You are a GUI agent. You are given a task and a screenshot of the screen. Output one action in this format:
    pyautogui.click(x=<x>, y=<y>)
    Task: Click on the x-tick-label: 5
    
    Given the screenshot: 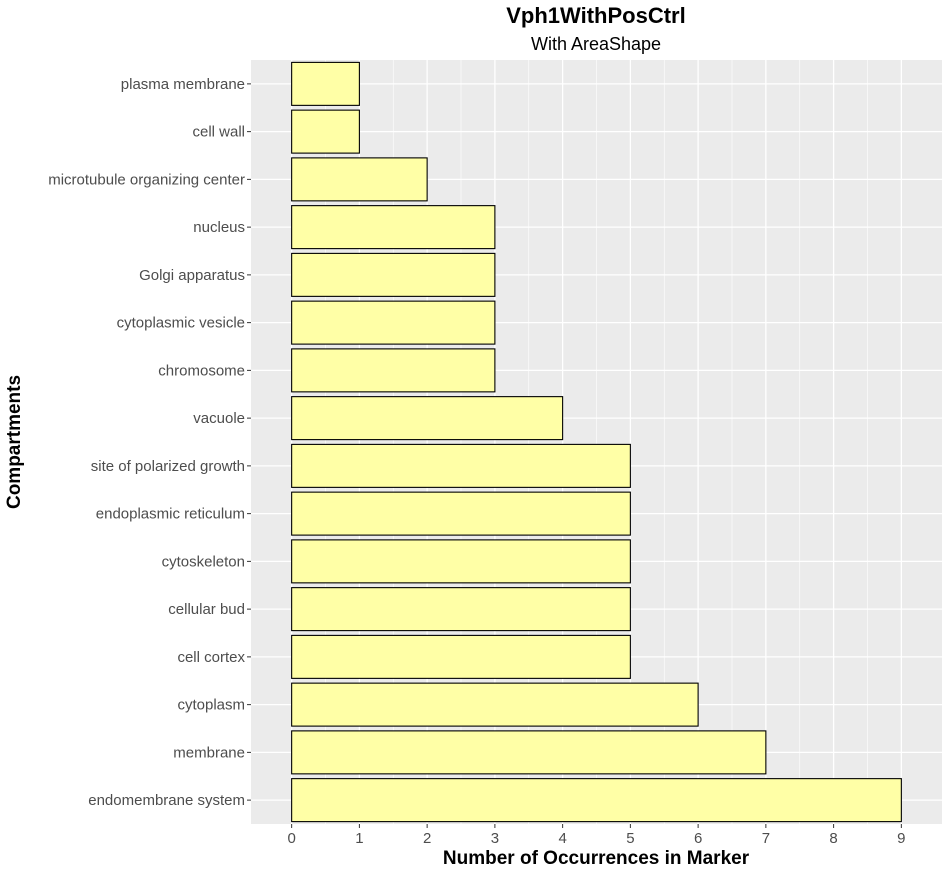 What is the action you would take?
    pyautogui.click(x=630, y=838)
    